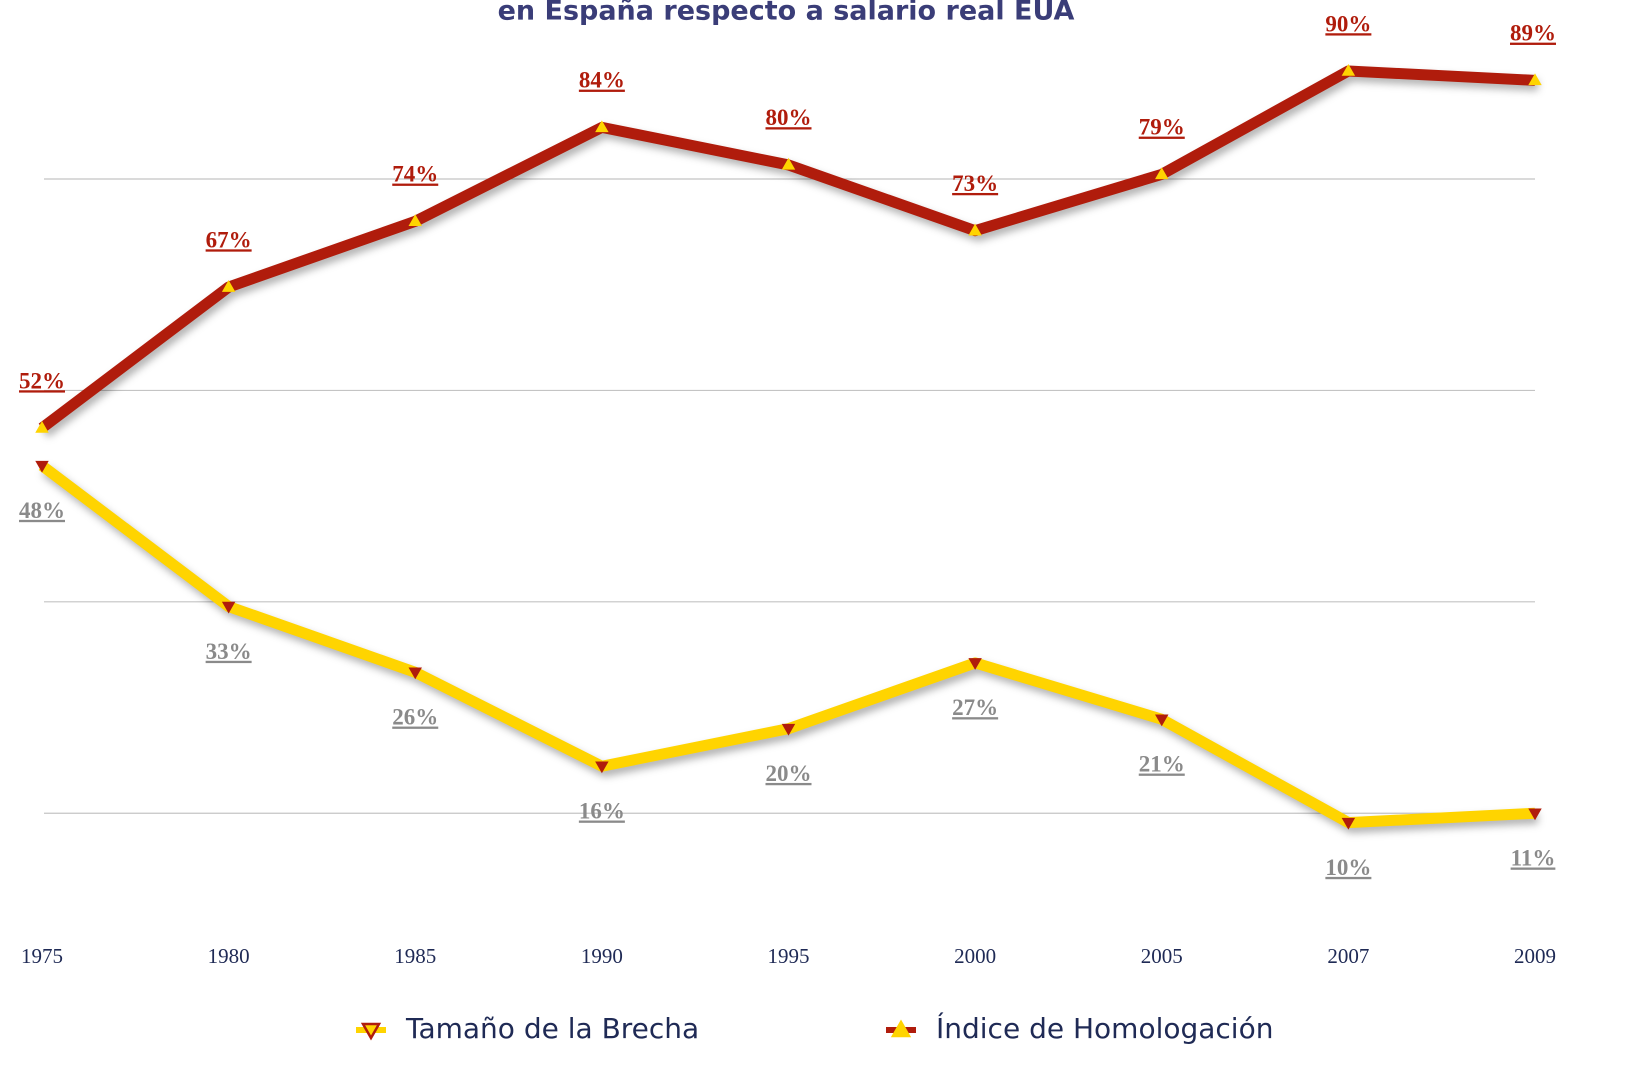  Describe the element at coordinates (602, 811) in the screenshot. I see `data-label: 16%` at that location.